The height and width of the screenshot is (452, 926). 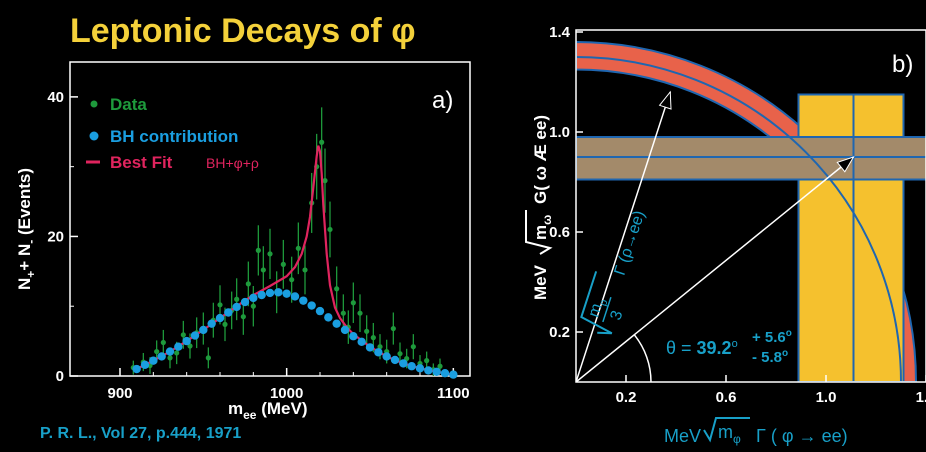 What do you see at coordinates (55, 97) in the screenshot?
I see `y-tick-label: 40` at bounding box center [55, 97].